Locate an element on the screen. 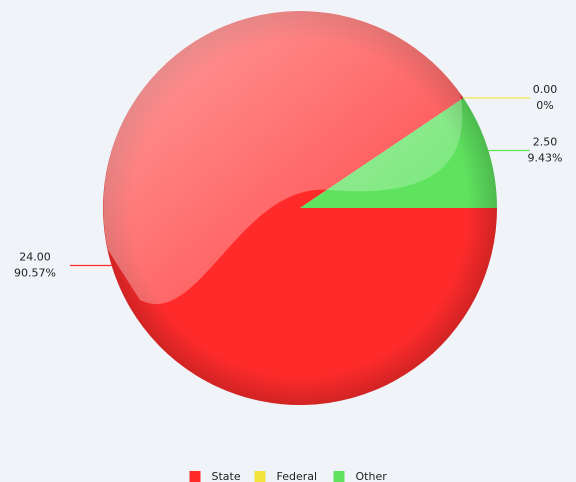  percent-label: 90.57% is located at coordinates (35, 273).